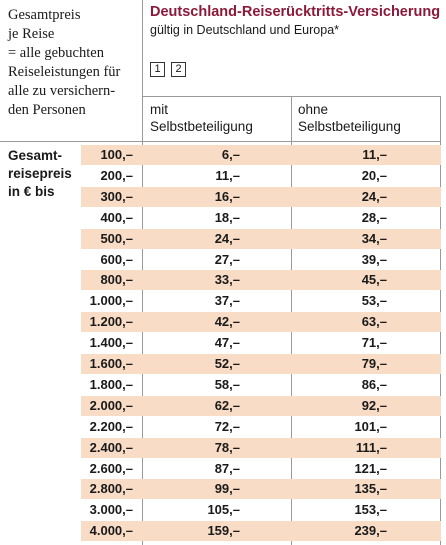  Describe the element at coordinates (111, 301) in the screenshot. I see `price-cell: 1.000,–` at that location.